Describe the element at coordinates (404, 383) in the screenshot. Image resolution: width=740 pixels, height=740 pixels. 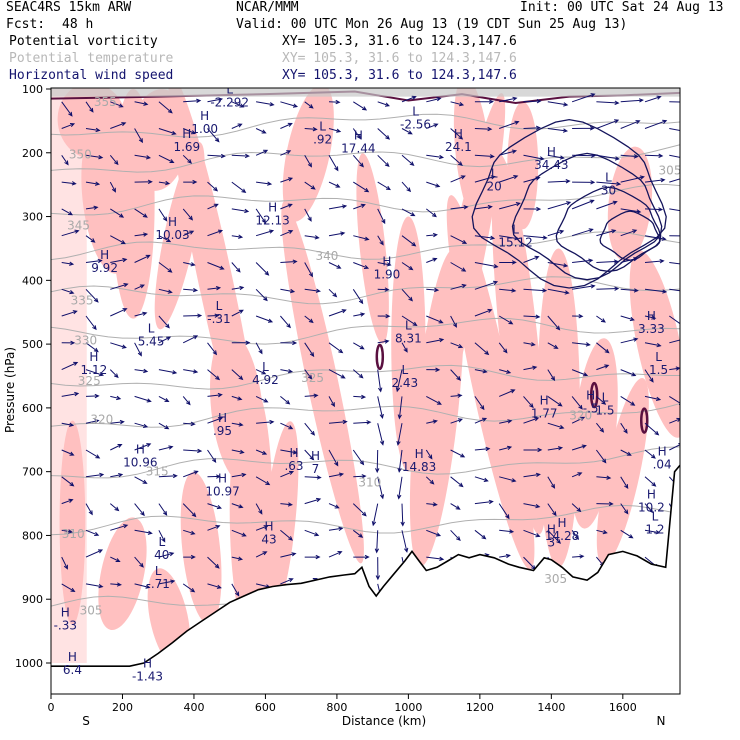
I see `extremum-value: 2.43` at that location.